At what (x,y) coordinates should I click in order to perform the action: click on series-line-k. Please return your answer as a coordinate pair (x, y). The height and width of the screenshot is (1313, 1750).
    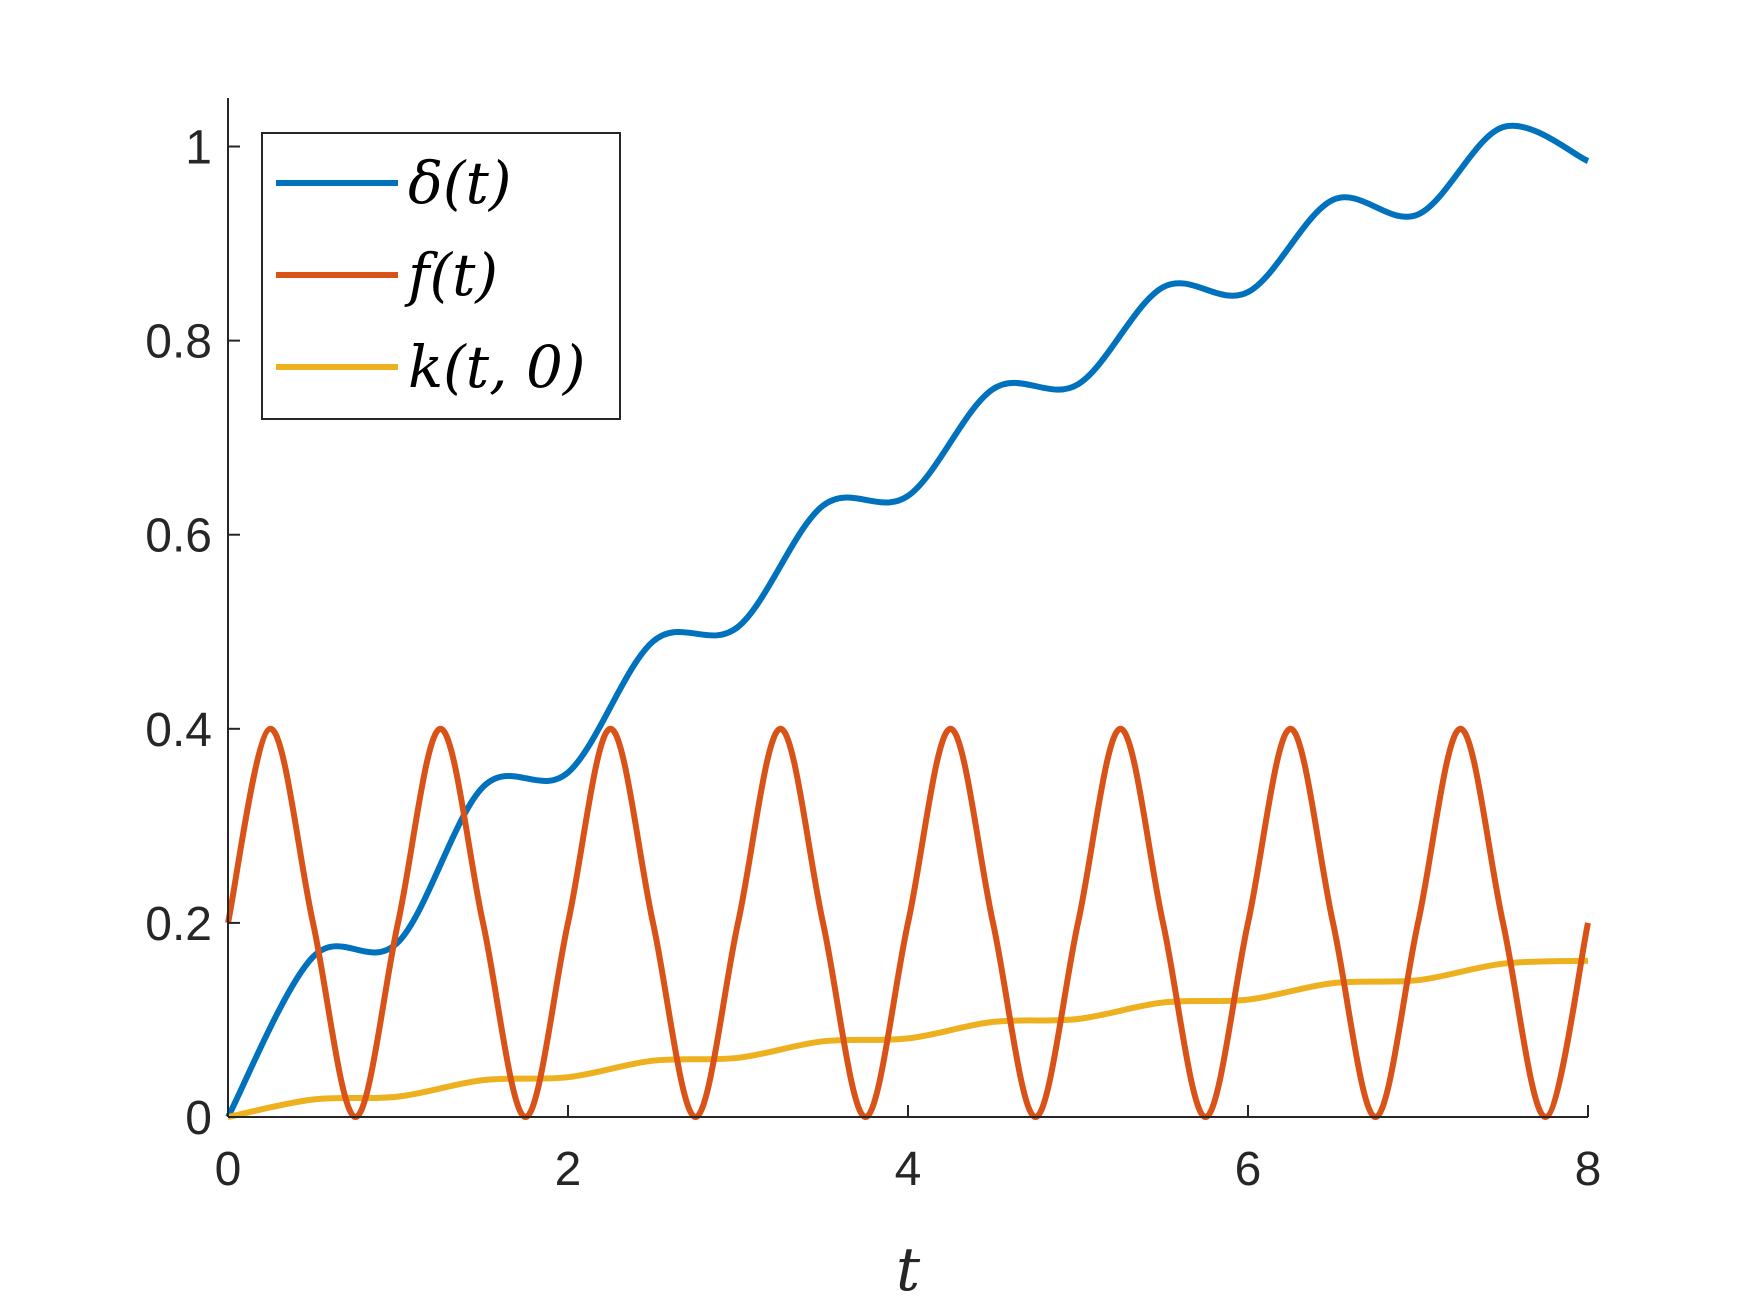
    Looking at the image, I should click on (908, 1038).